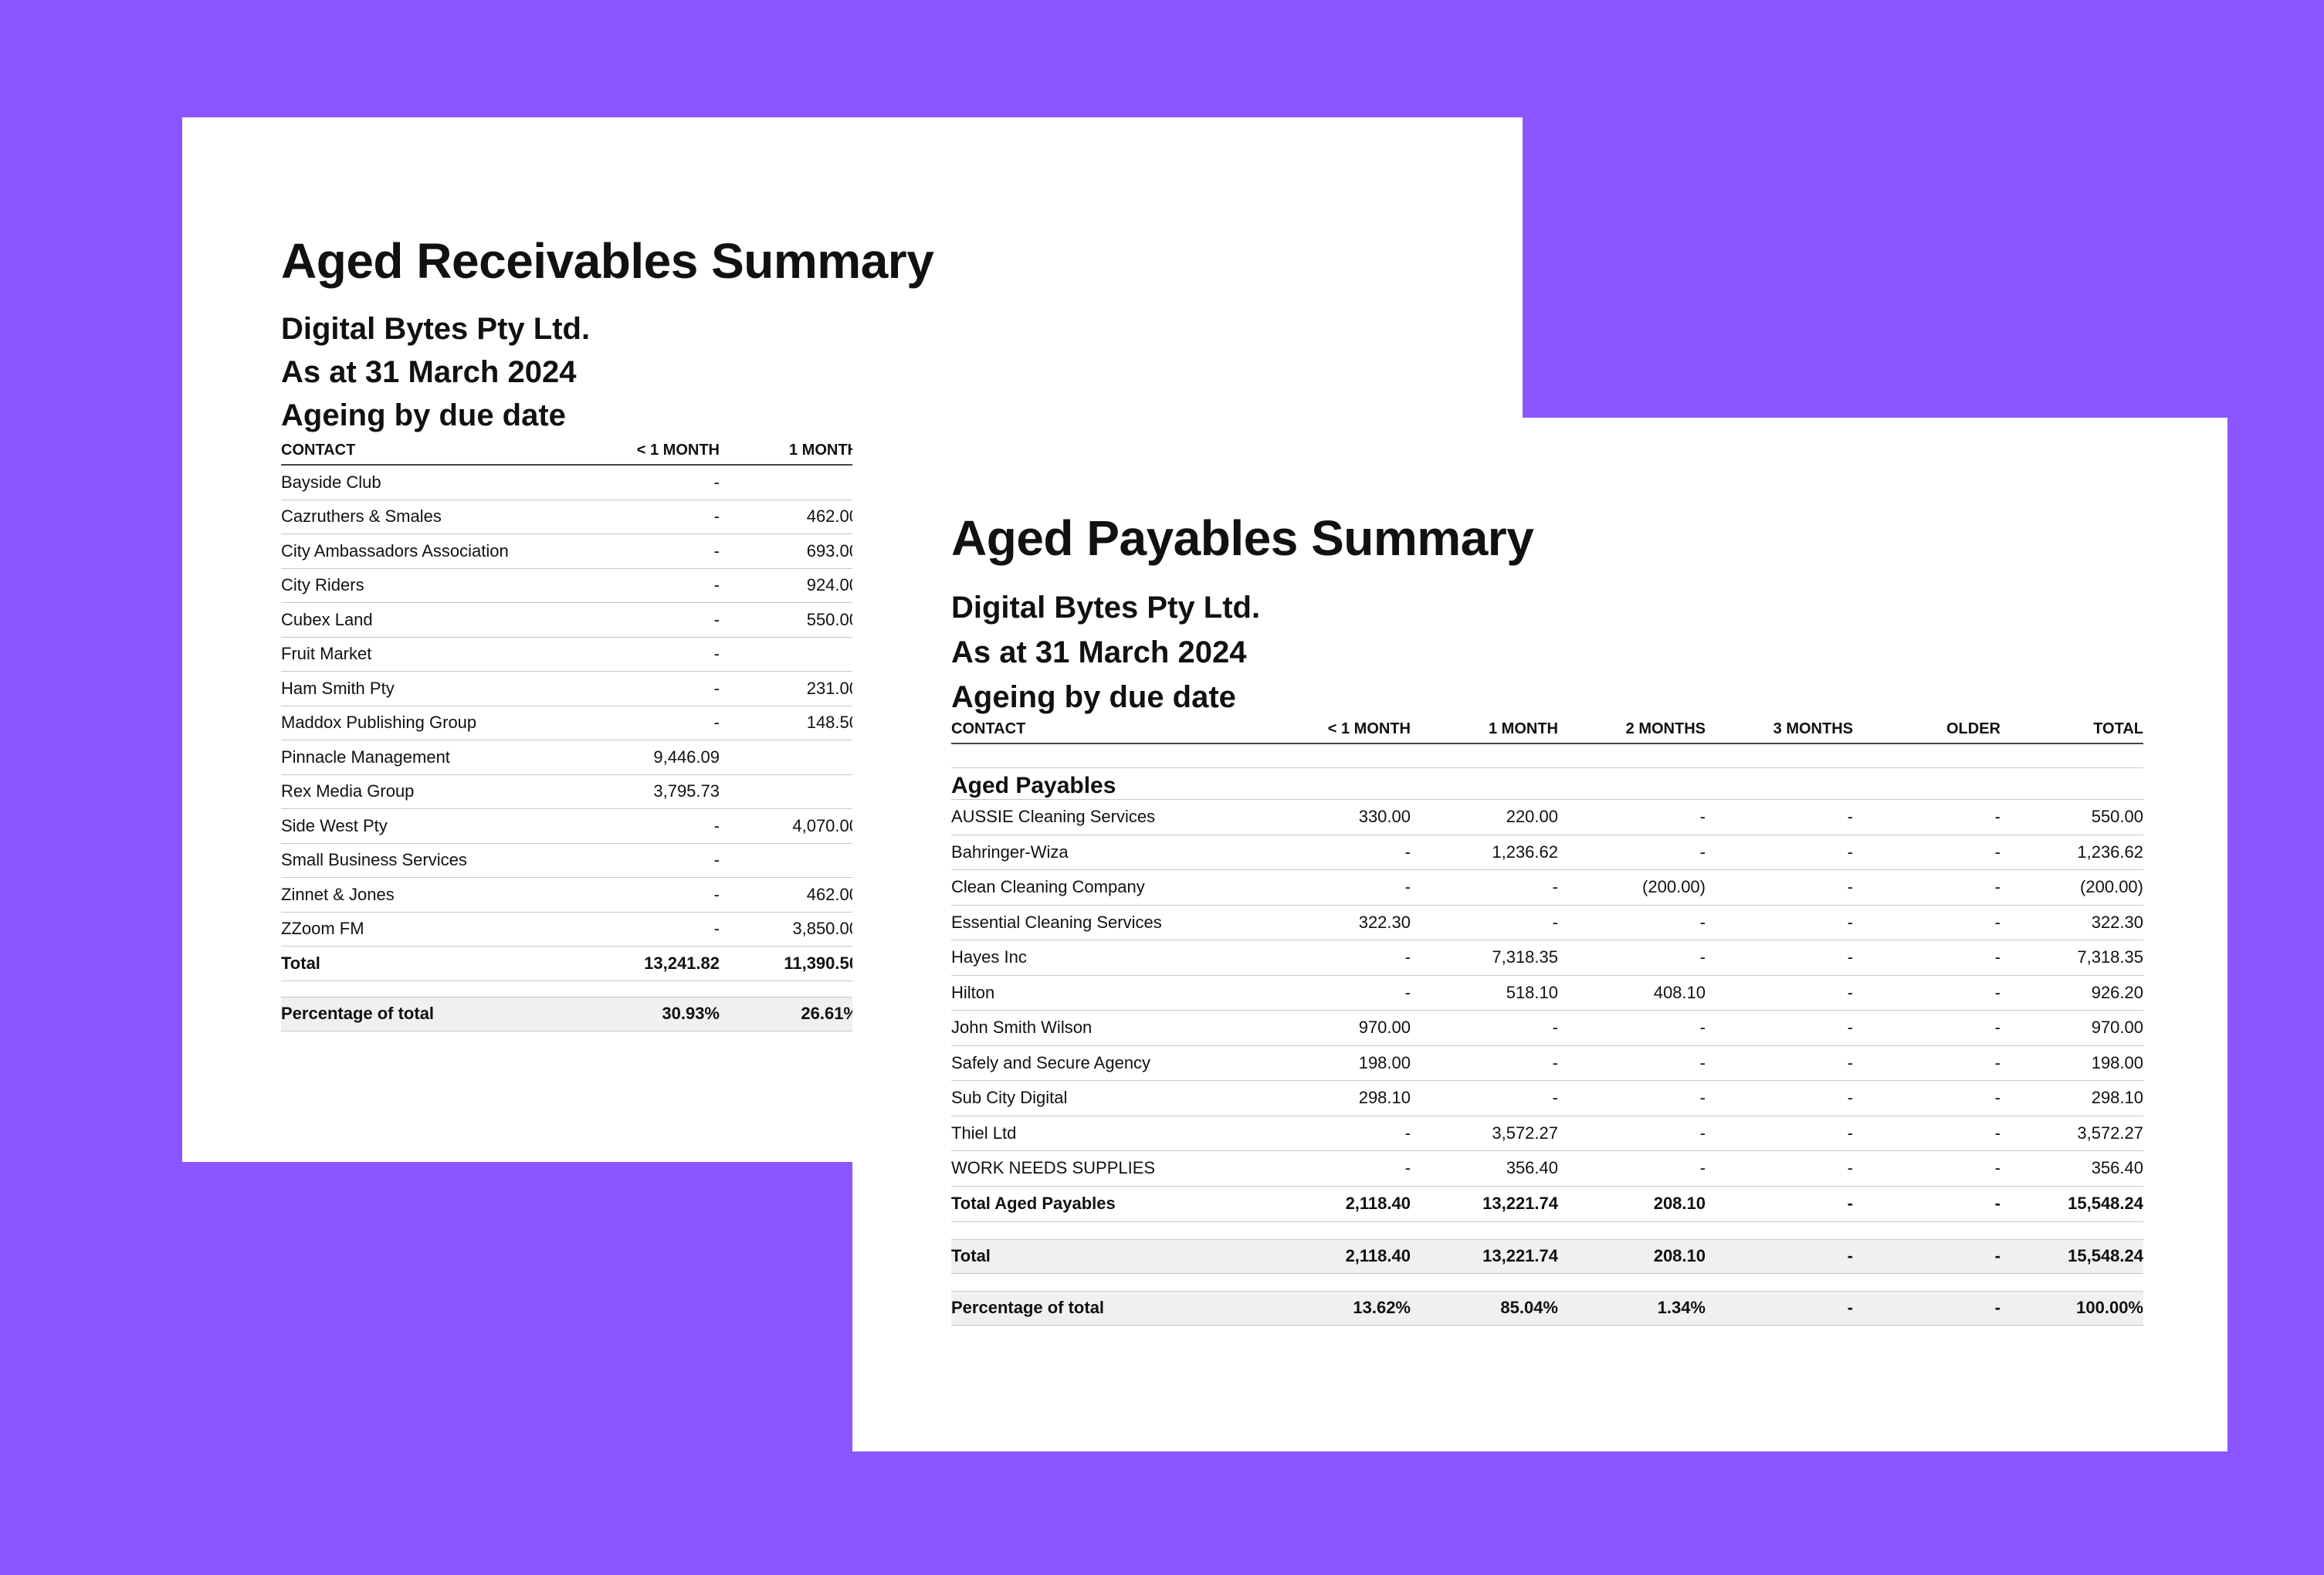 This screenshot has height=1575, width=2324. What do you see at coordinates (423, 415) in the screenshot?
I see `receivables-ageing: Ageing by due date` at bounding box center [423, 415].